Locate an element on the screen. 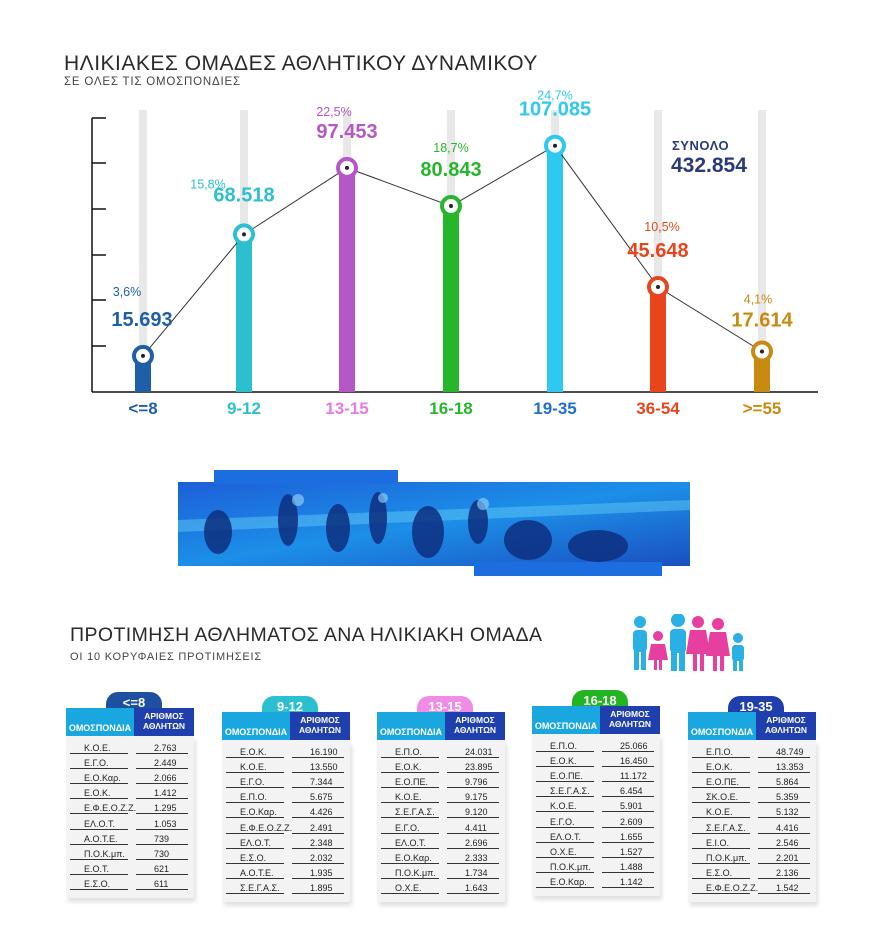 The width and height of the screenshot is (880, 936). athletes-cell: 6.454 is located at coordinates (628, 791).